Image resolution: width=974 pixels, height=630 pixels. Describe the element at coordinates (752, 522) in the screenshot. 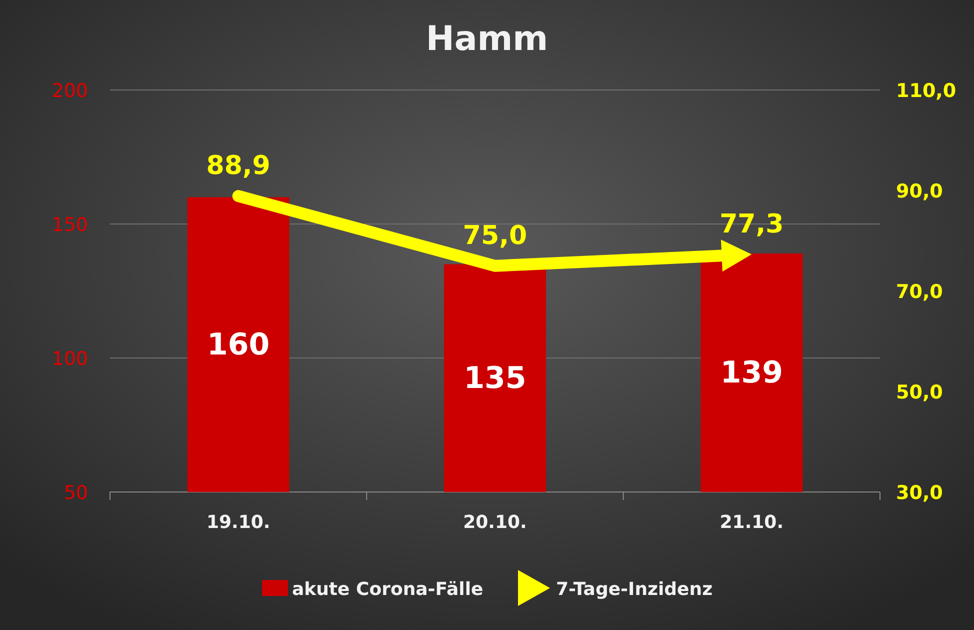

I see `x-tick-label: 21.10.` at that location.